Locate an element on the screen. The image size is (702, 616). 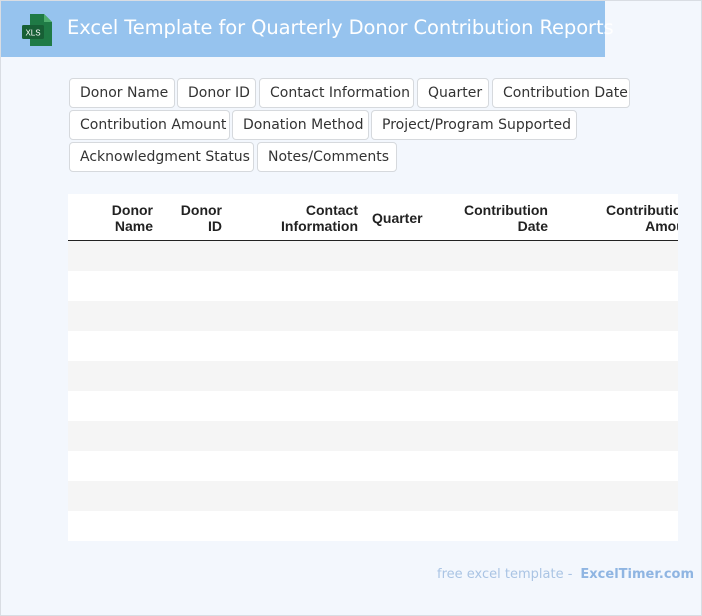
field-chip-contribution-date: Contribution Date is located at coordinates (561, 93).